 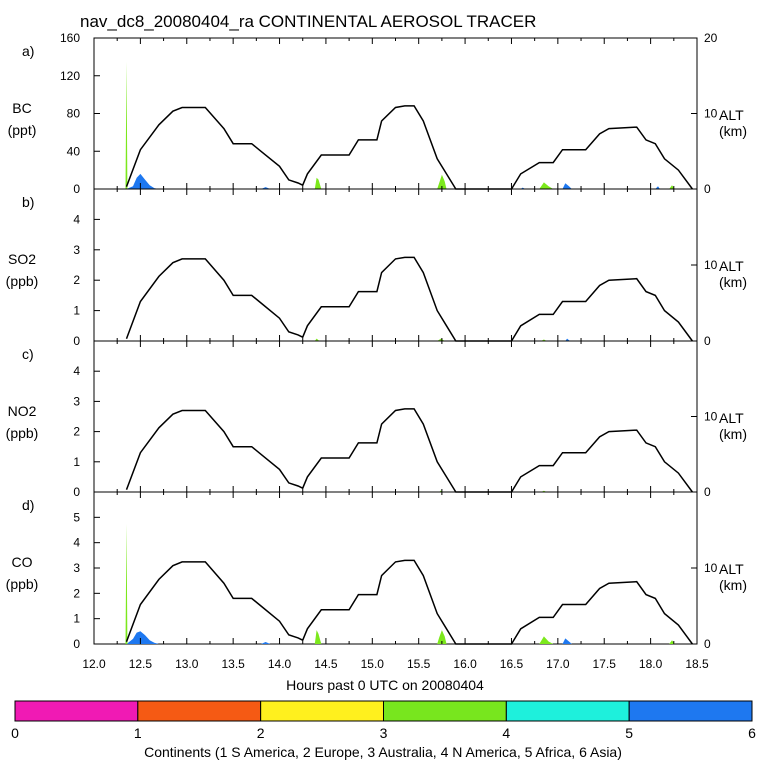 I want to click on x-tick-label: 16.5, so click(x=512, y=664).